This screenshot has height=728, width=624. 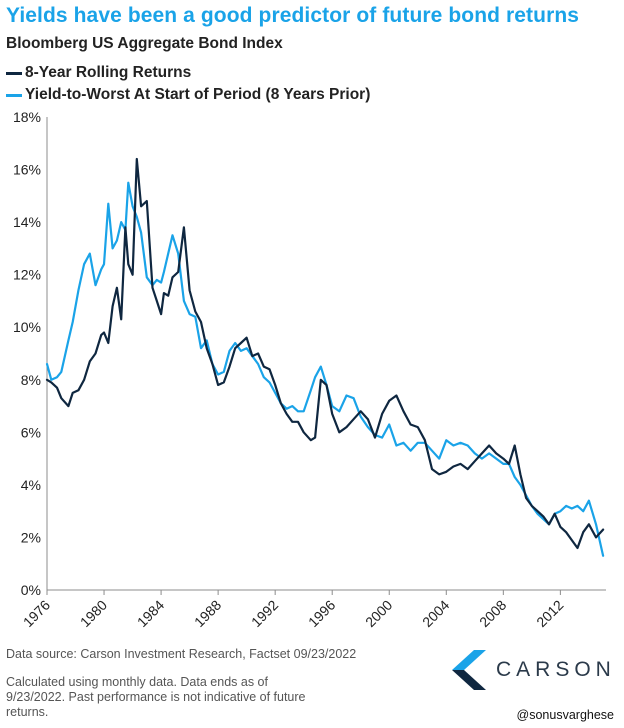 I want to click on y-tick-label: 12%, so click(x=27, y=275).